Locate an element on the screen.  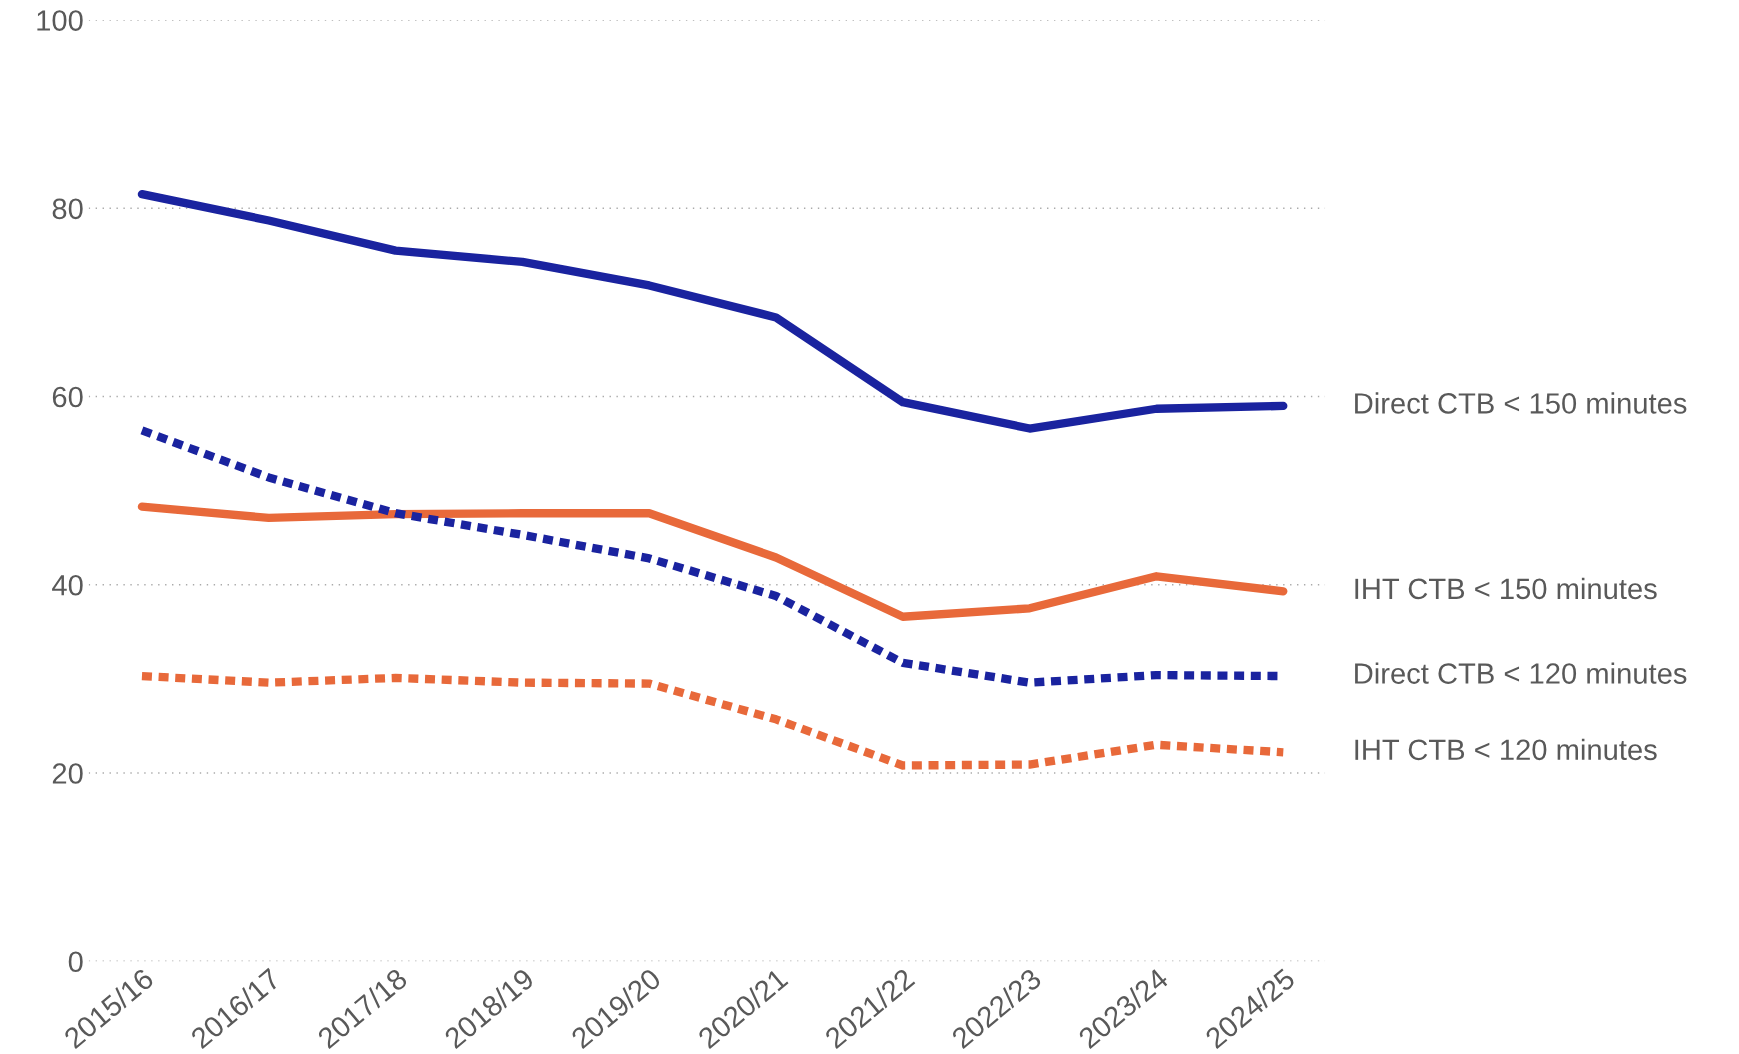
text: Direct CTB < 120 minutes is located at coordinates (1521, 673).